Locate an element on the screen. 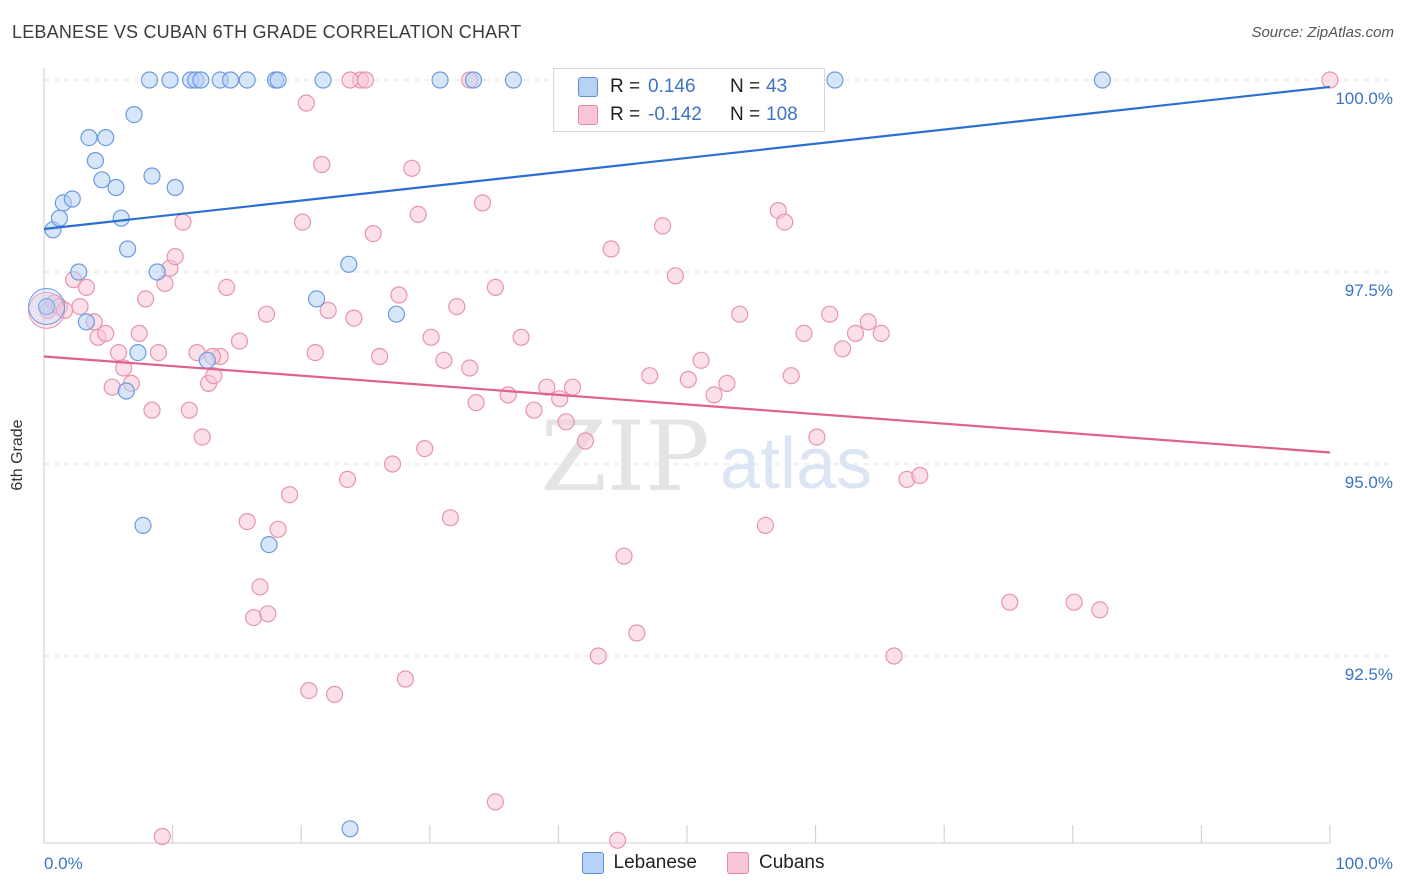 The height and width of the screenshot is (892, 1406). n-label: N = is located at coordinates (745, 114).